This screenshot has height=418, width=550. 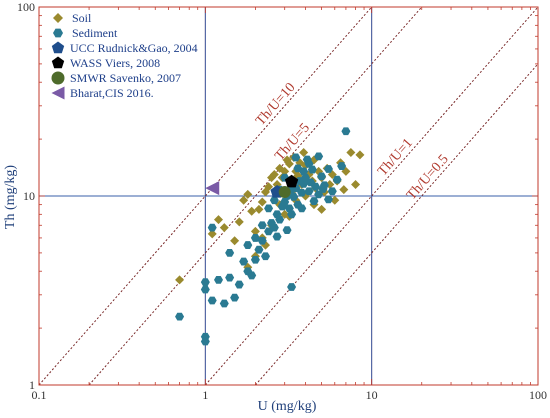 I want to click on legend-label-sediment: Sediment, so click(x=95, y=33).